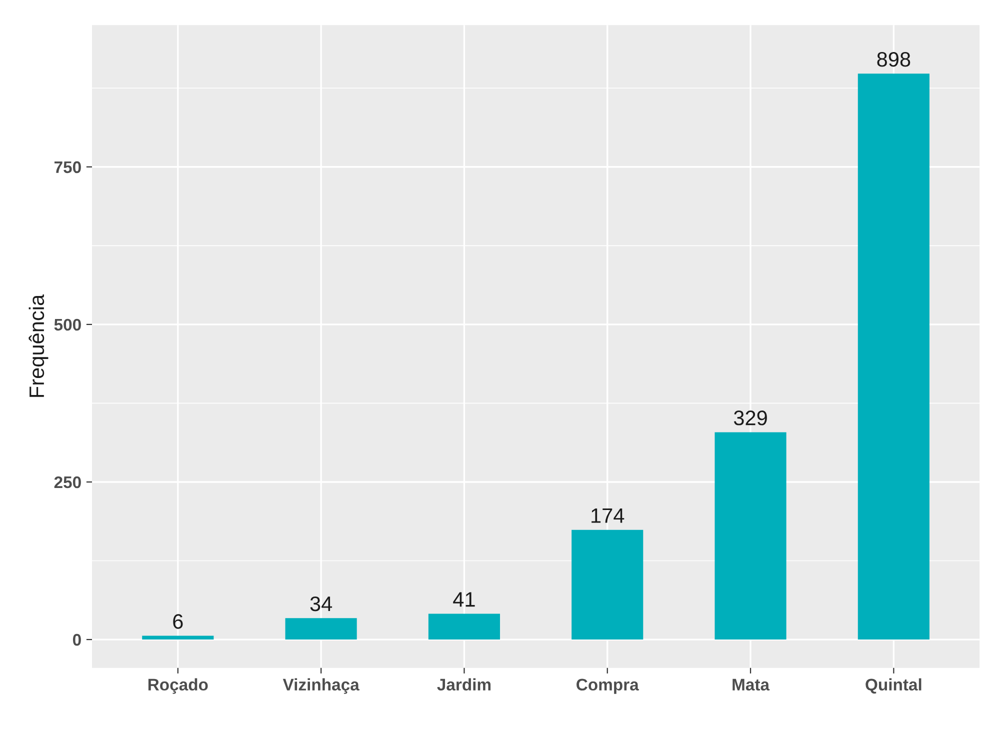 Image resolution: width=984 pixels, height=738 pixels. I want to click on y-tick-label: 750, so click(67, 167).